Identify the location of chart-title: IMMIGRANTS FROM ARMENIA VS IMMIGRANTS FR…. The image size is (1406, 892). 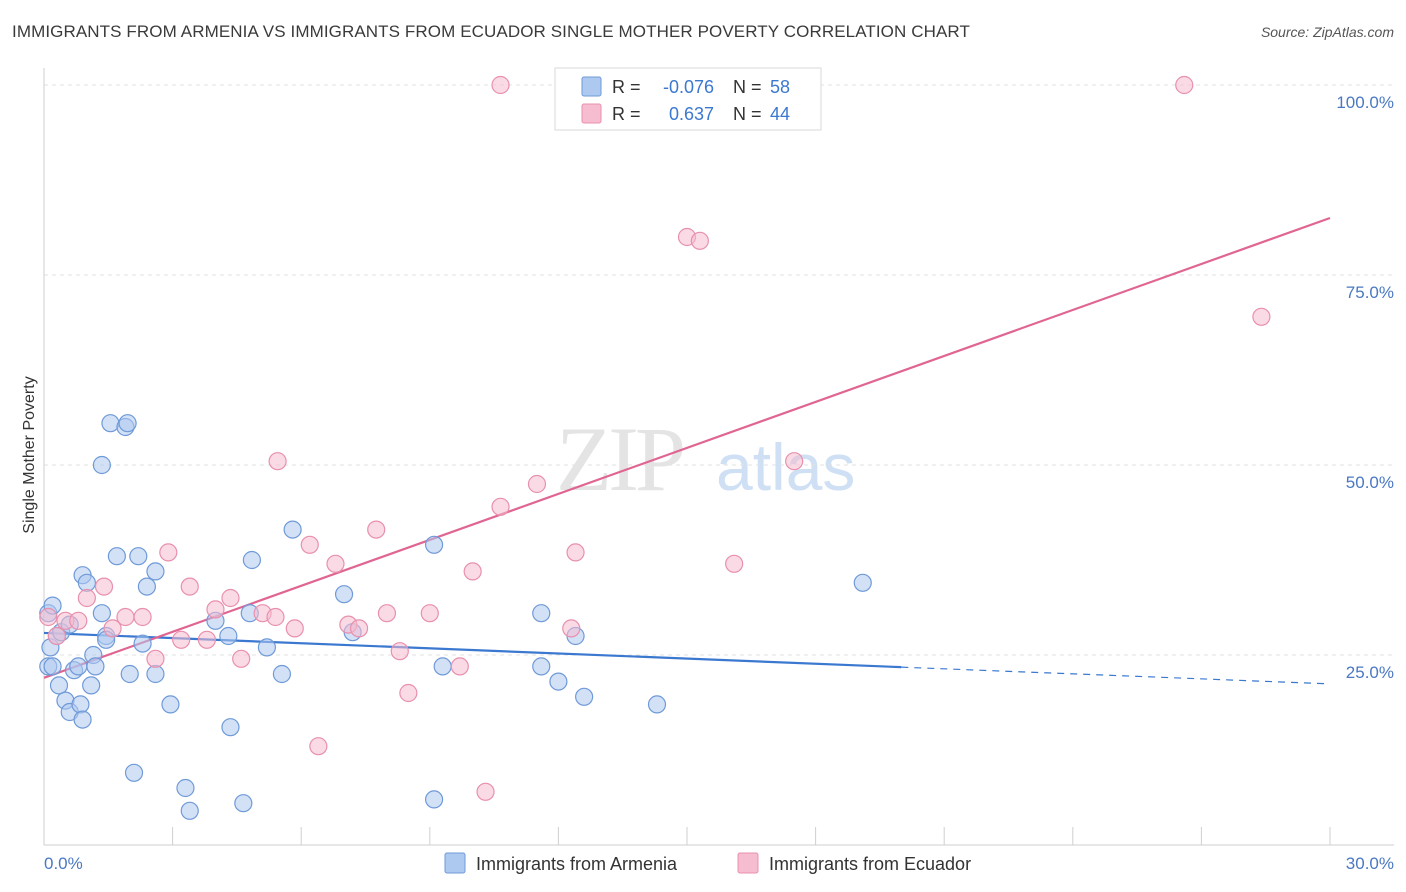
(491, 31).